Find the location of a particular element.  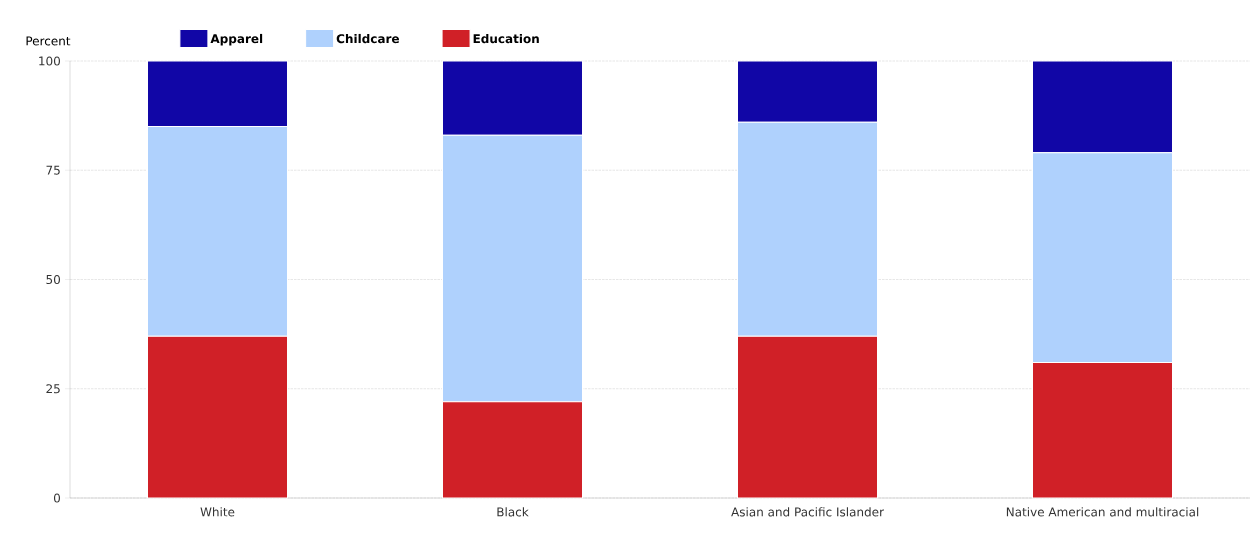

y-tick-label: 25 is located at coordinates (53, 389).